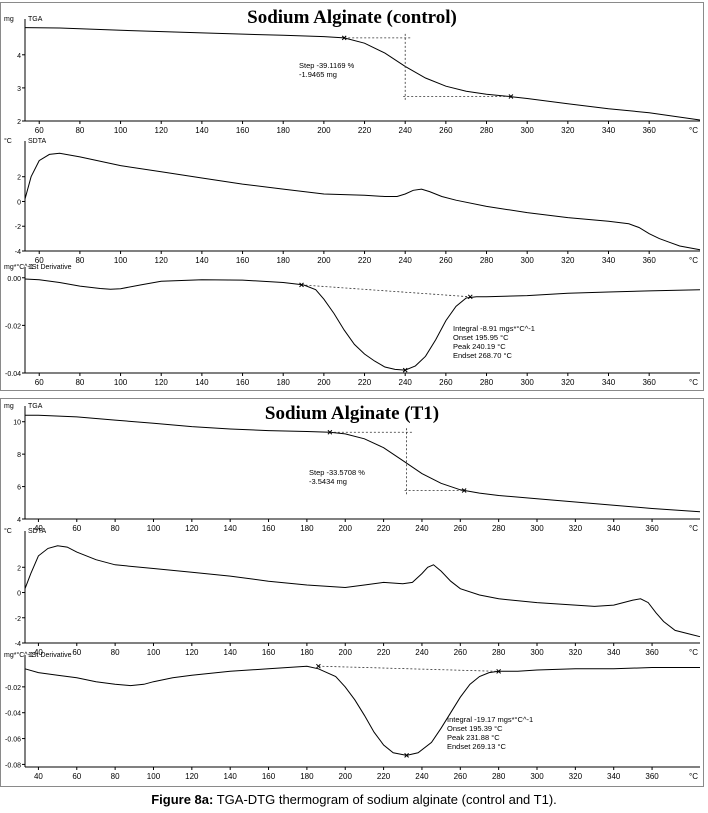 This screenshot has width=708, height=813. I want to click on annotation-line: Step -39.1169 %, so click(327, 65).